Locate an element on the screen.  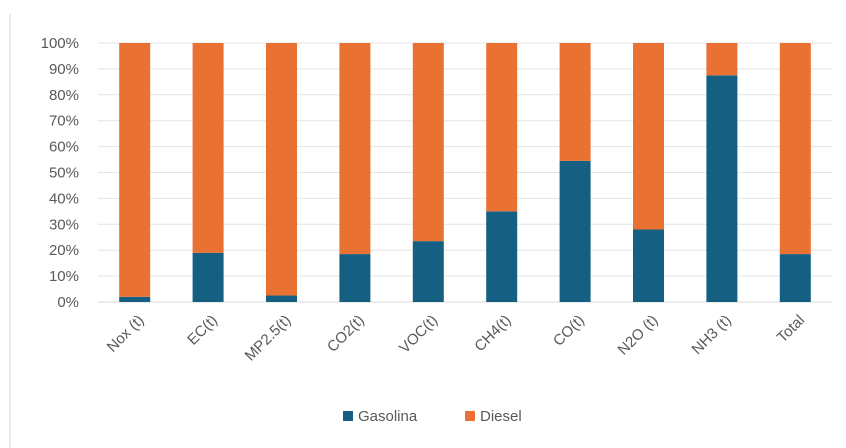
legend-swatch-gasolina is located at coordinates (348, 416).